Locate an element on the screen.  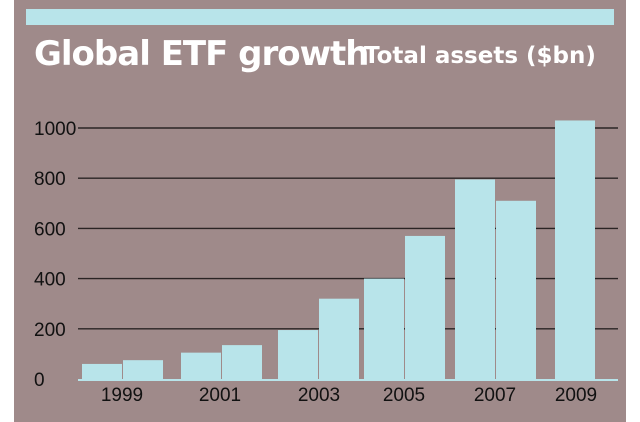
bar-2001 is located at coordinates (201, 365).